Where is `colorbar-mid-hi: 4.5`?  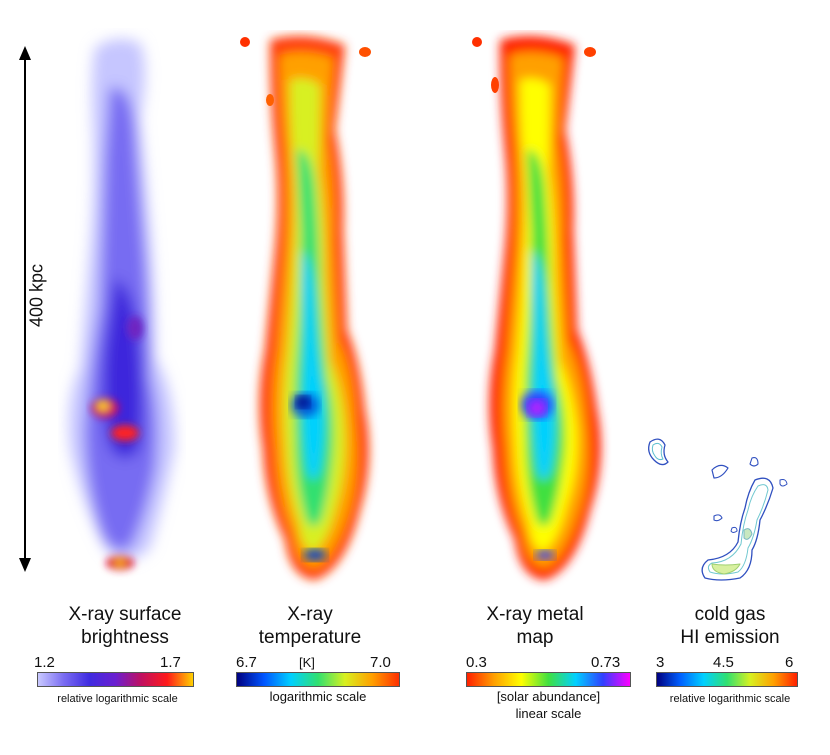
colorbar-mid-hi: 4.5 is located at coordinates (723, 662).